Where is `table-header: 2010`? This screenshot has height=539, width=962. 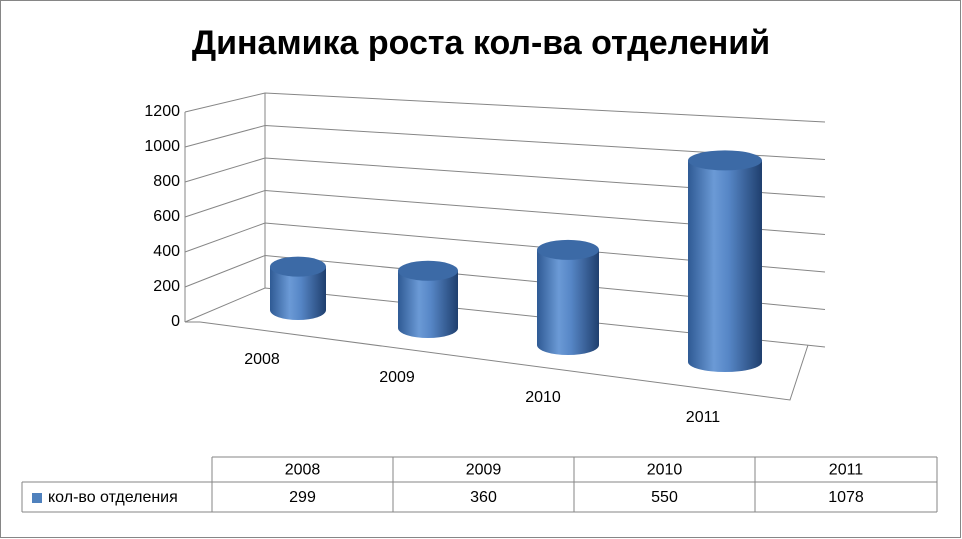 table-header: 2010 is located at coordinates (665, 470).